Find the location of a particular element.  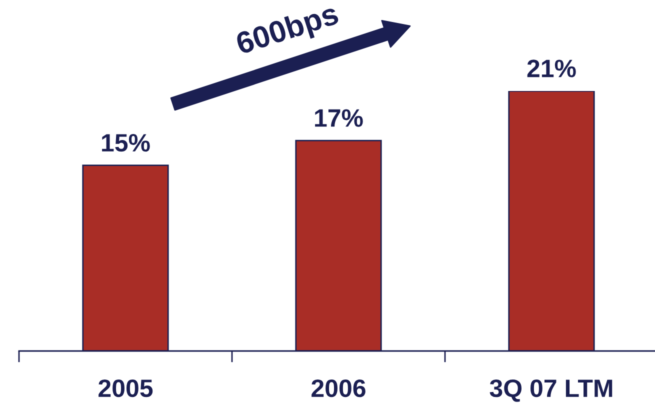

x-tick-label: 3Q 07 LTM is located at coordinates (551, 390).